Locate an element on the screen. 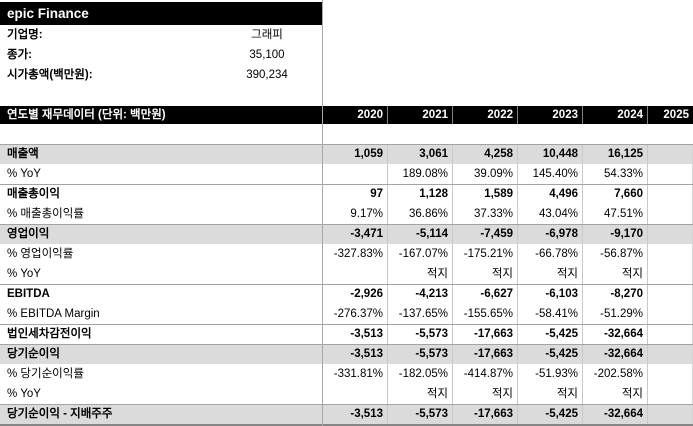 This screenshot has height=426, width=693. value-cell-2023: -51.93% is located at coordinates (549, 374).